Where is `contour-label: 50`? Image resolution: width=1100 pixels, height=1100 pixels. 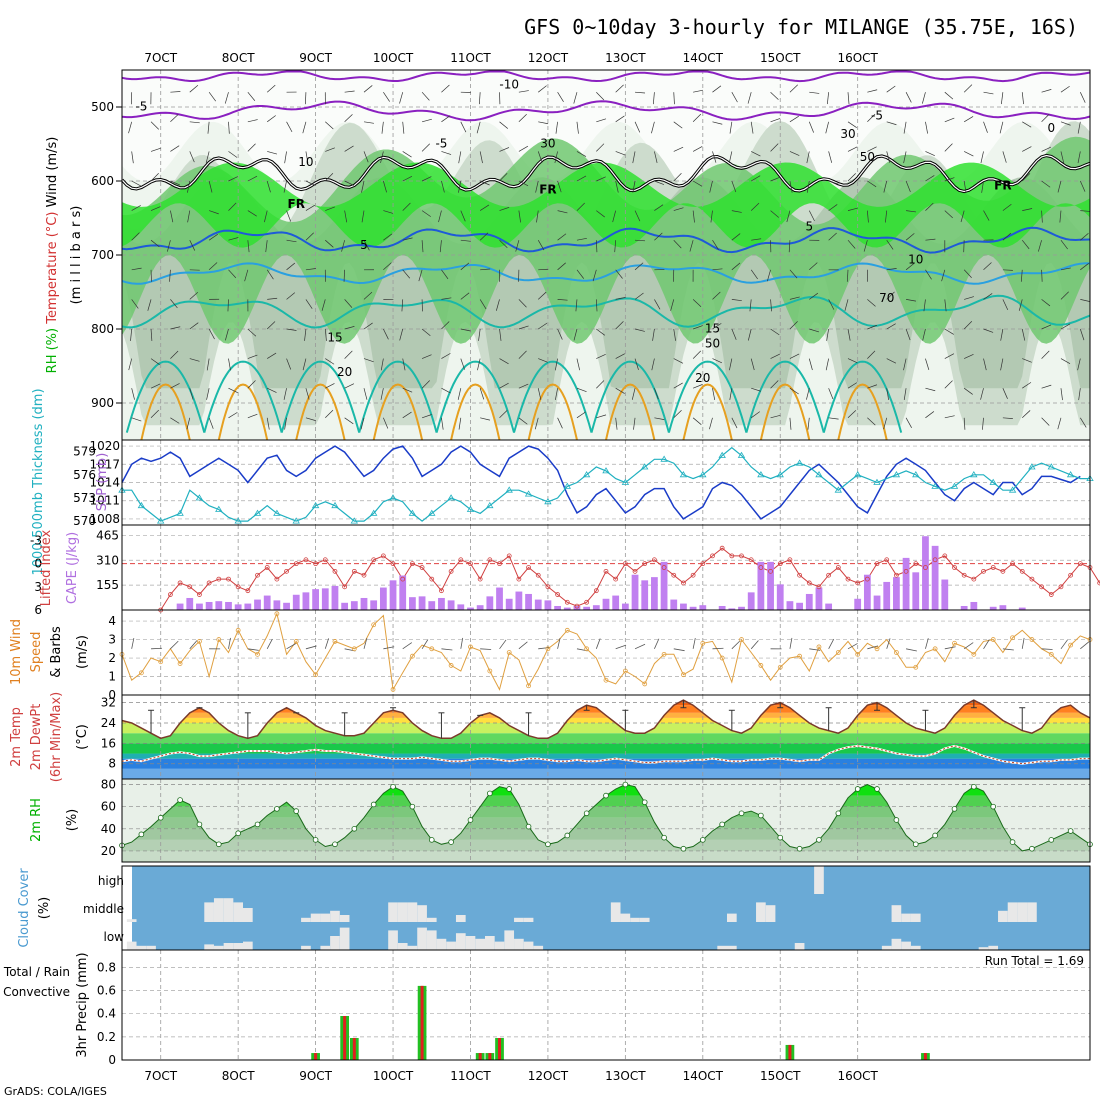
contour-label: 50 is located at coordinates (867, 157).